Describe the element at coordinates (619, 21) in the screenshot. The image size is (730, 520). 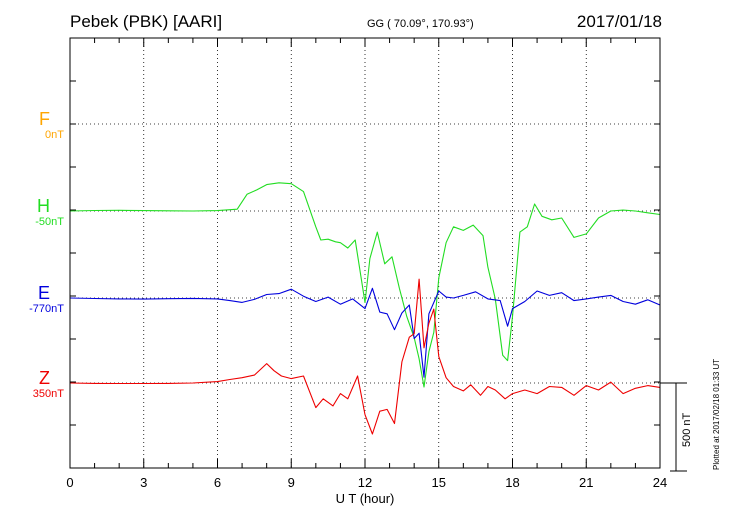
I see `observation-date: 2017/01/18` at that location.